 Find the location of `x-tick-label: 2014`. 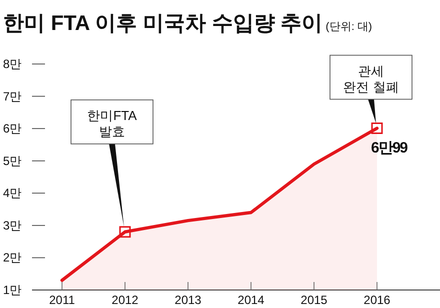

x-tick-label: 2014 is located at coordinates (251, 300).